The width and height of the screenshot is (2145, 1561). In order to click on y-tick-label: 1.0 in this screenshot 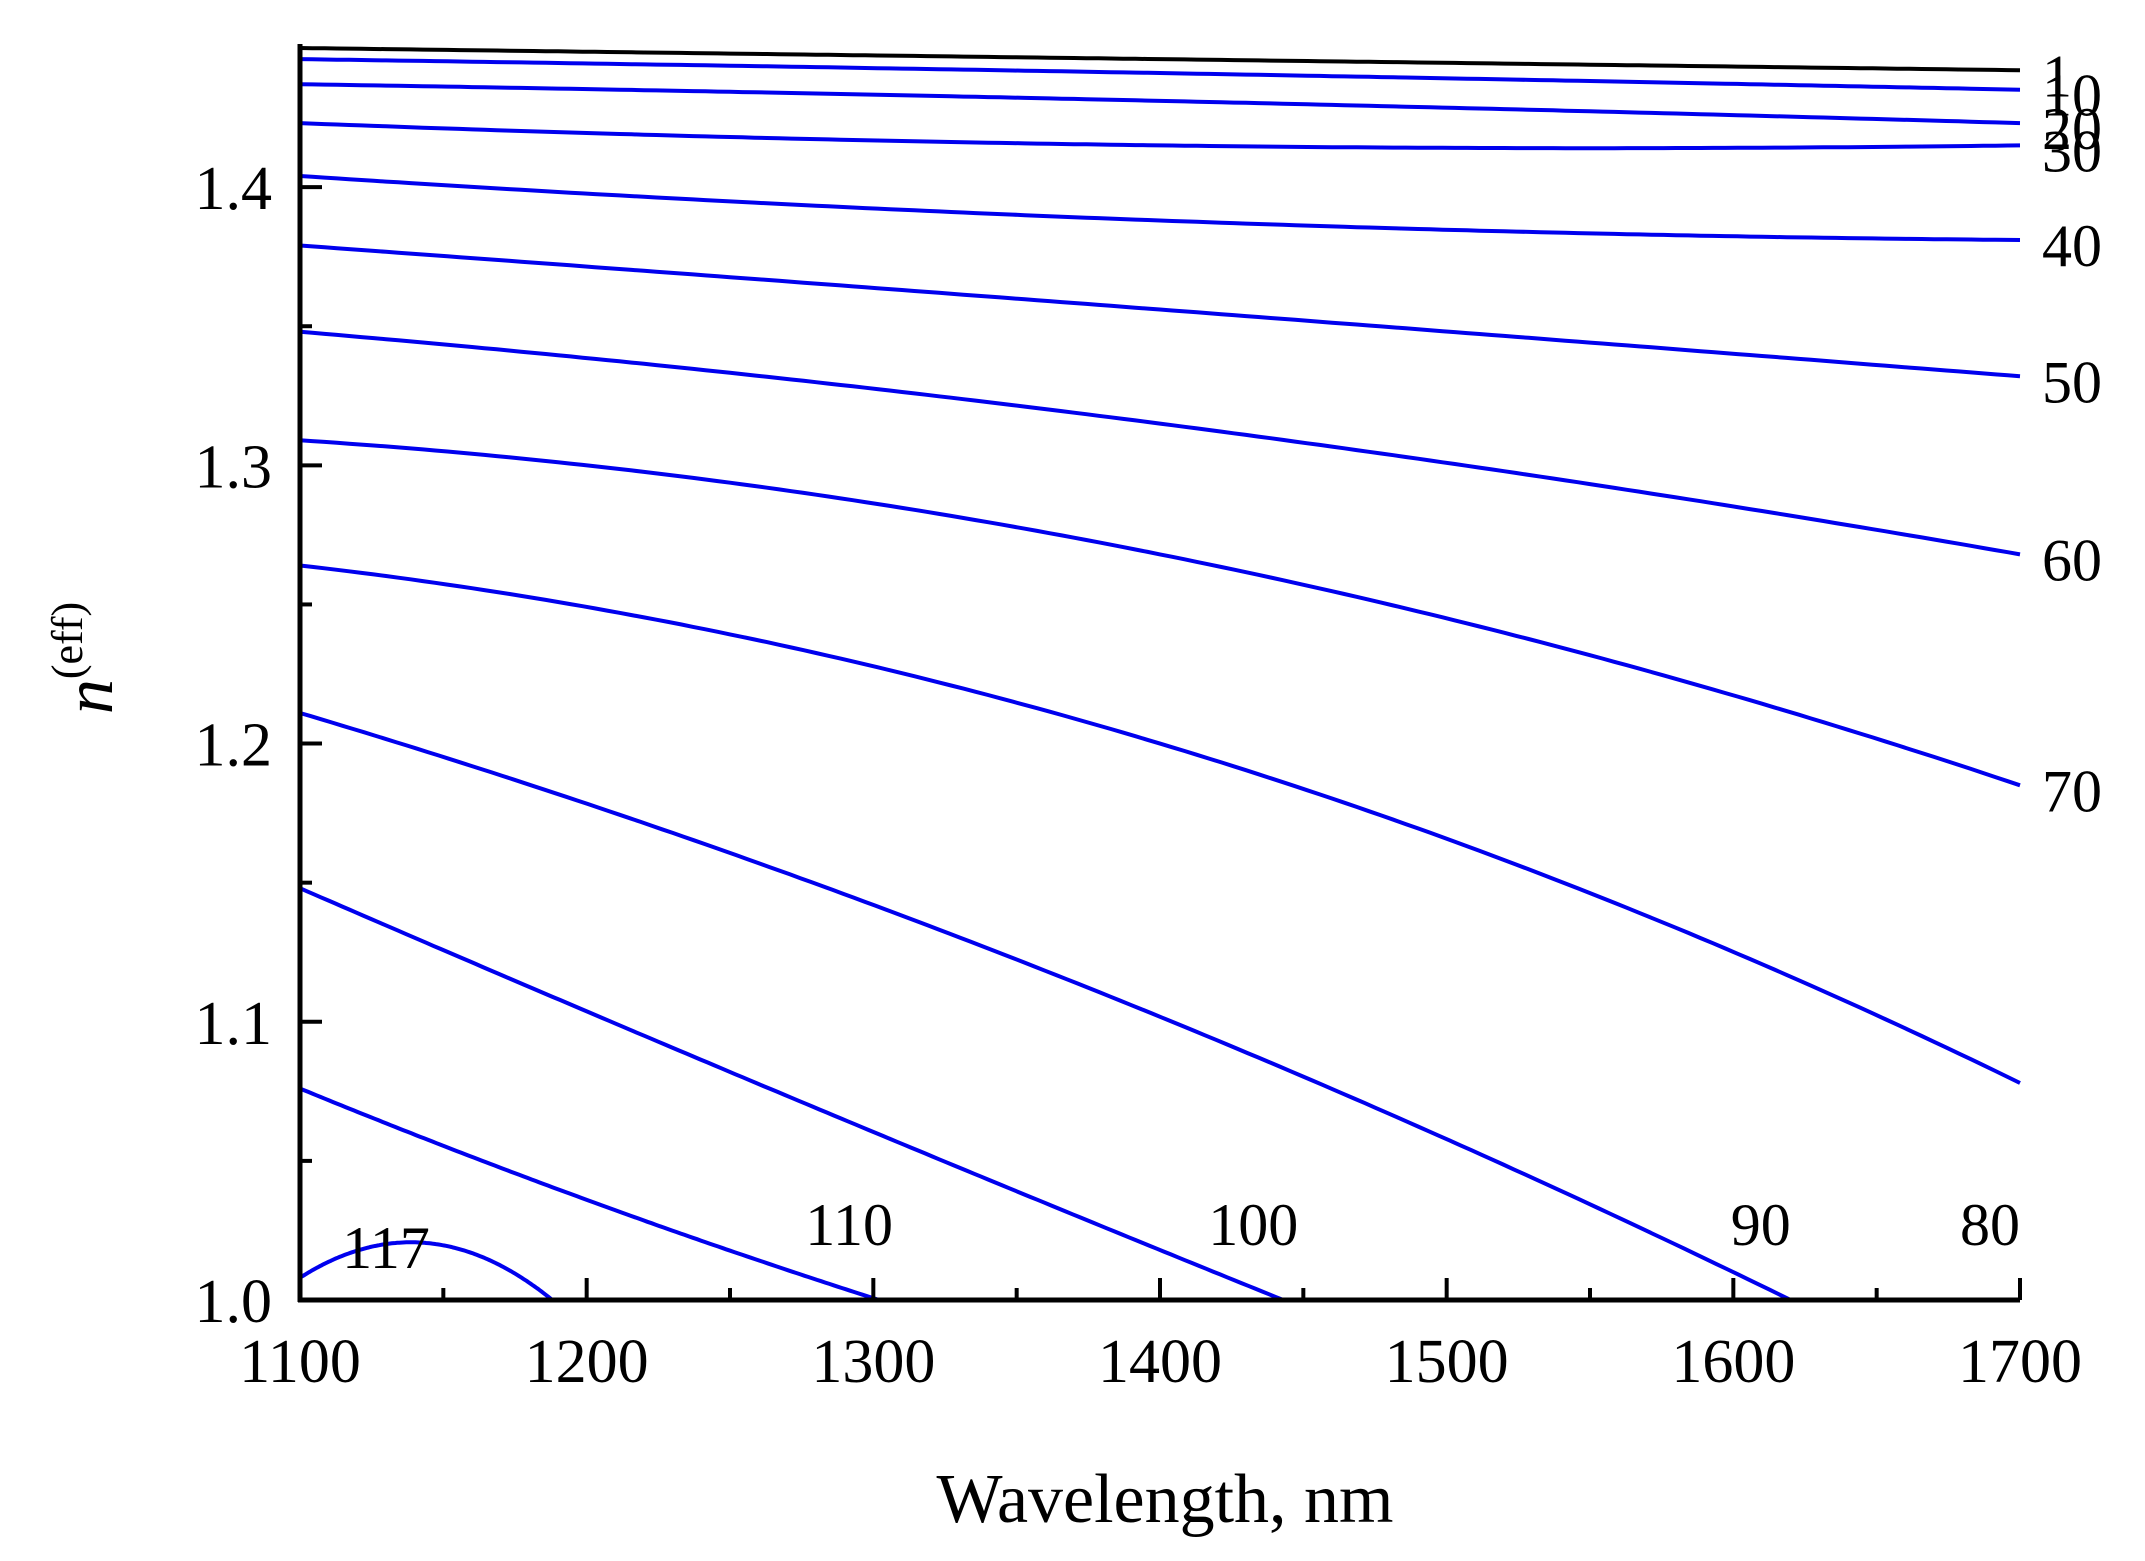, I will do `click(234, 1302)`.